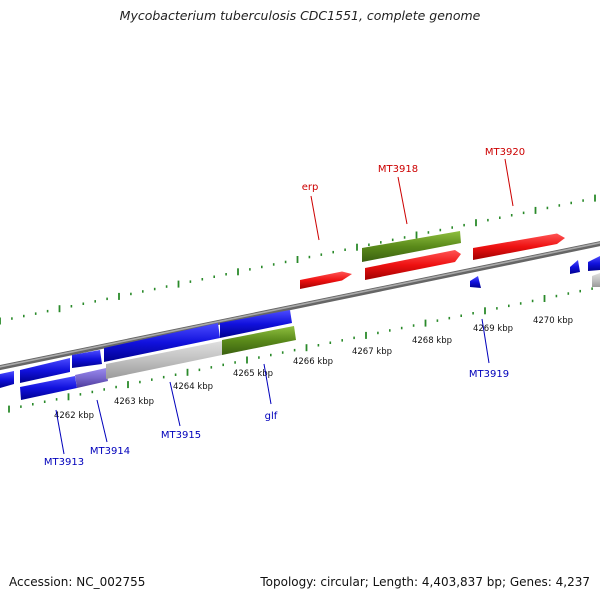 The image size is (600, 600). What do you see at coordinates (60, 432) in the screenshot?
I see `leader-MT3913` at bounding box center [60, 432].